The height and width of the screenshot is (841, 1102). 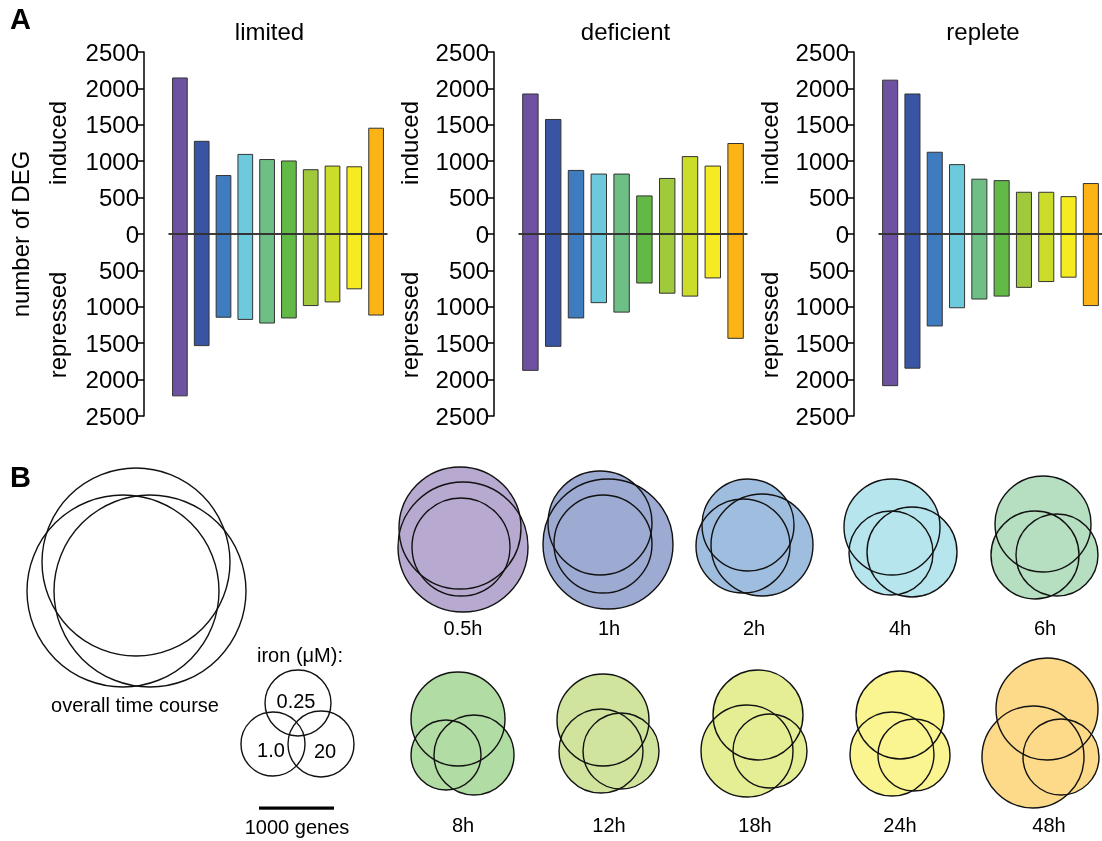 I want to click on chart-title: replete, so click(x=983, y=31).